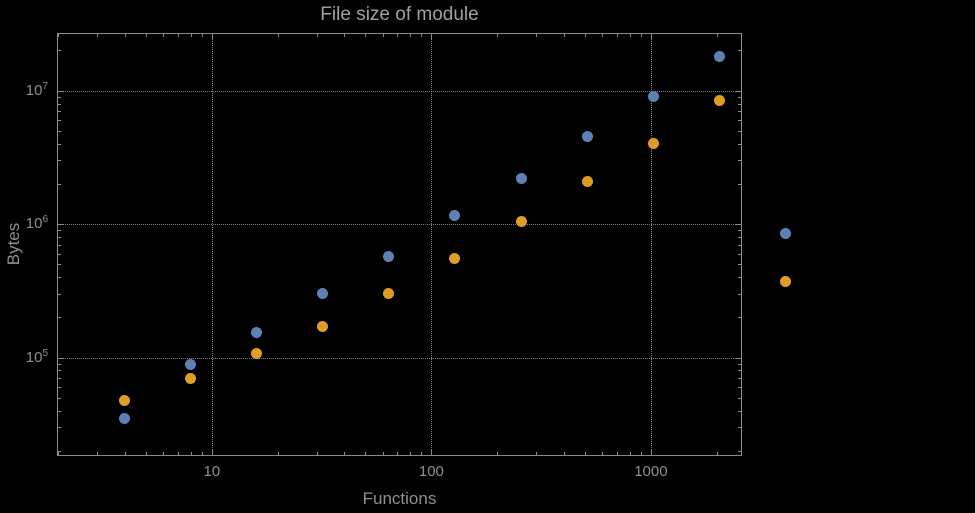 The height and width of the screenshot is (513, 975). I want to click on y-tick-exponent: 7, so click(45, 86).